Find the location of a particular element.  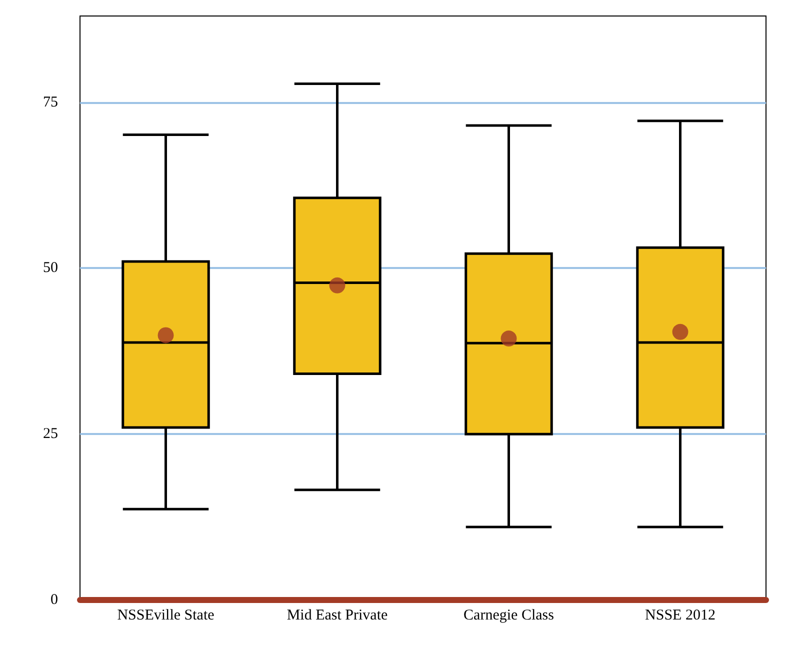

x-tick-label: Carnegie Class is located at coordinates (509, 616).